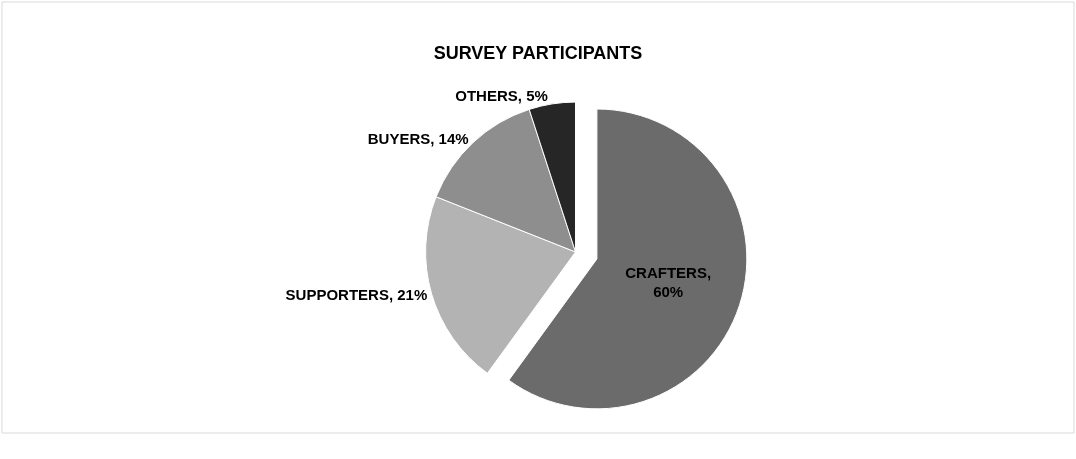 This screenshot has width=1076, height=459. Describe the element at coordinates (418, 138) in the screenshot. I see `slice-label: BUYERS, 14%` at that location.